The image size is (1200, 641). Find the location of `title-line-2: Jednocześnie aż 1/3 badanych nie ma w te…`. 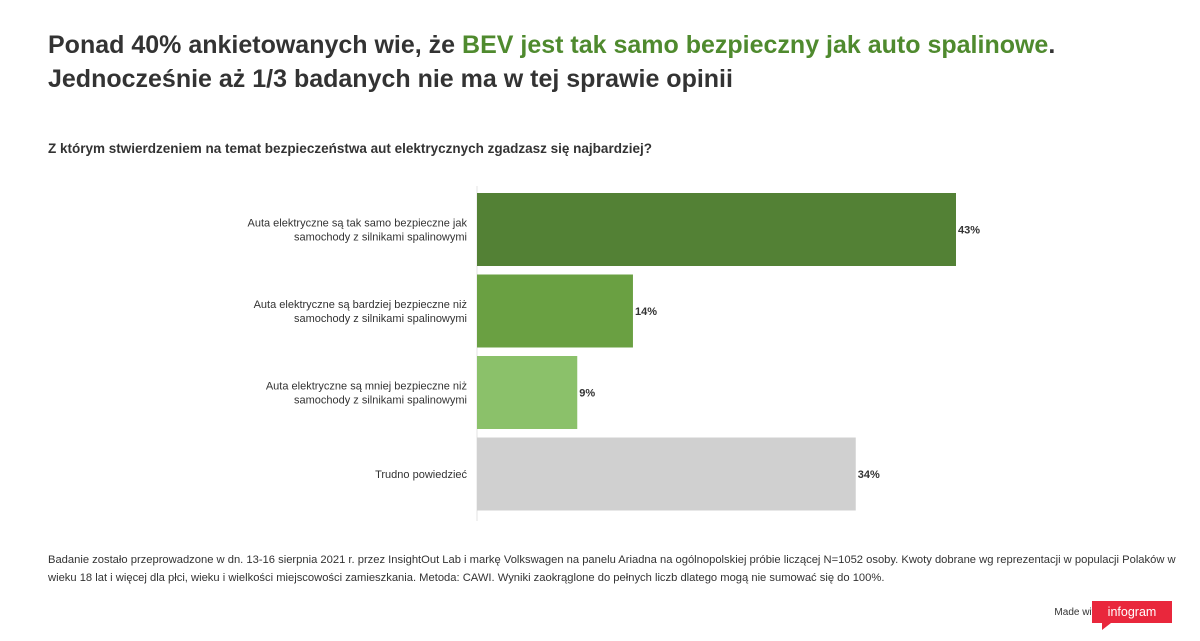

title-line-2: Jednocześnie aż 1/3 badanych nie ma w te… is located at coordinates (390, 79).